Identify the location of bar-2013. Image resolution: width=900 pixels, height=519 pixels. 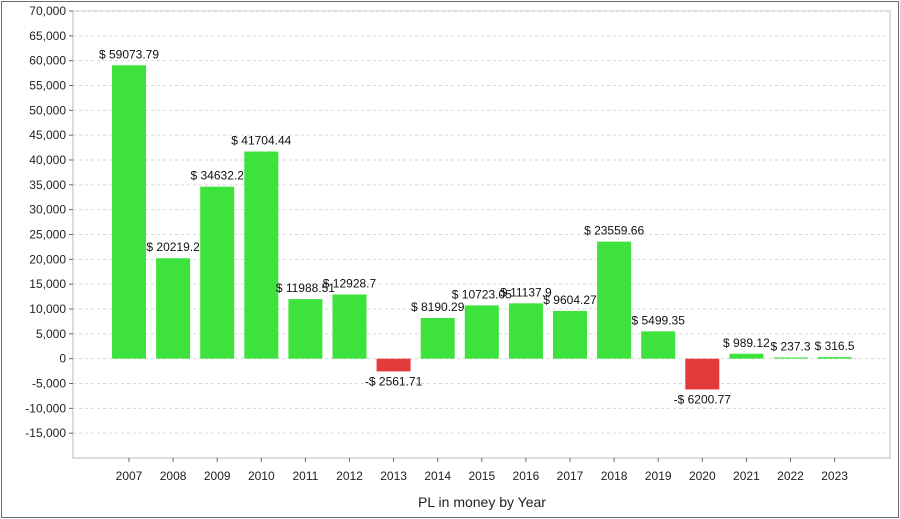
(393, 365).